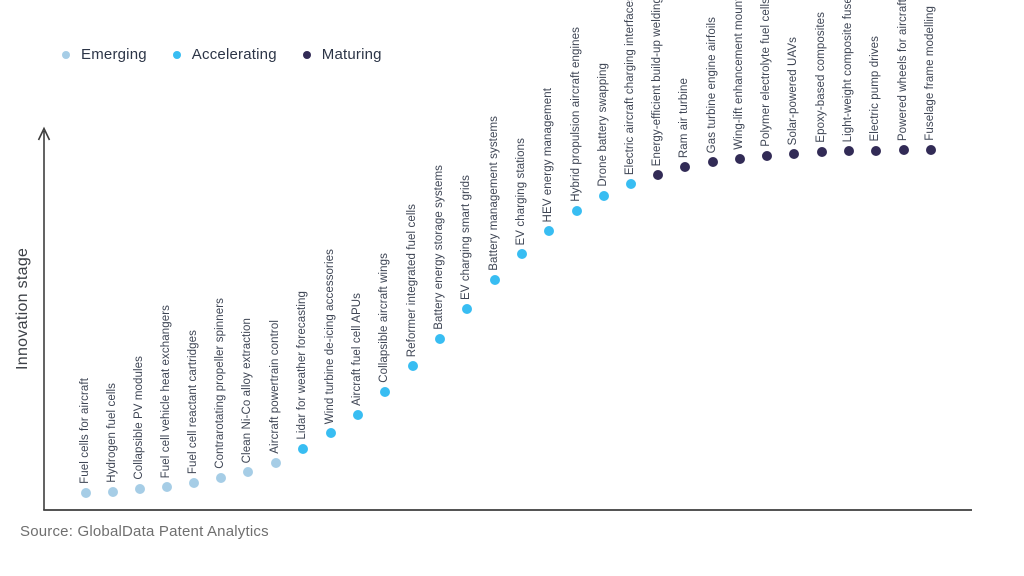  Describe the element at coordinates (247, 390) in the screenshot. I see `data-point-label: Clean Ni-Co alloy extraction` at that location.